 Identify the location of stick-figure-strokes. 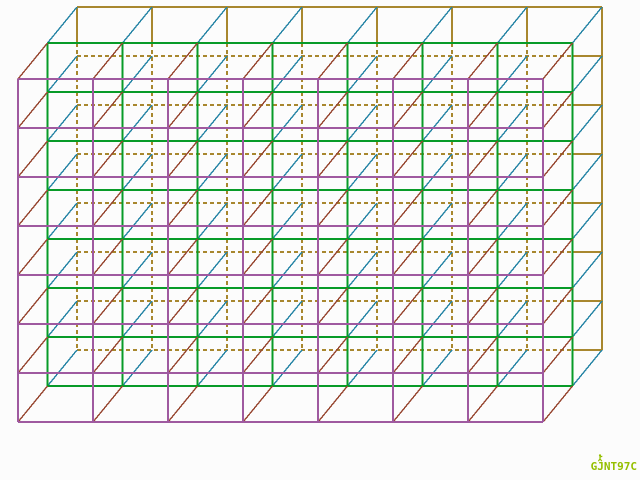
(600, 458).